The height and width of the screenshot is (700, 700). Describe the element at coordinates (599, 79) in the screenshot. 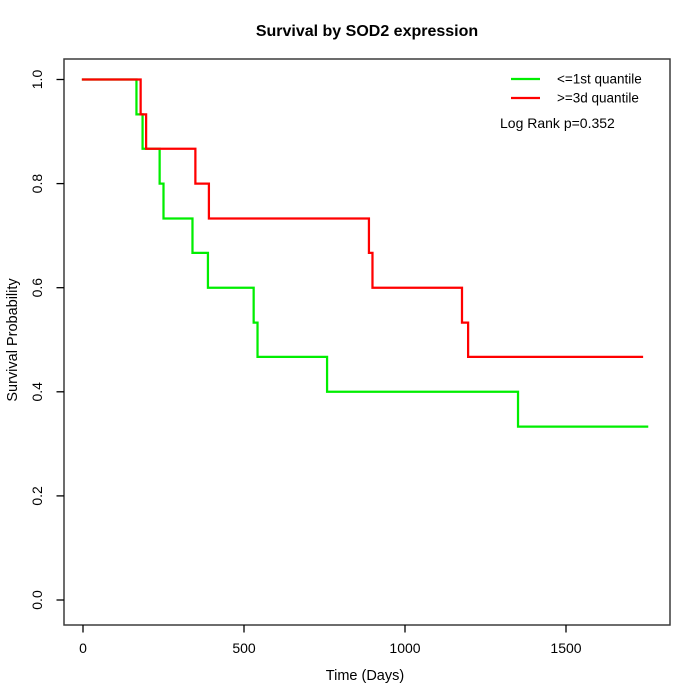

I see `legend-entry-label: <=1st quantile` at that location.